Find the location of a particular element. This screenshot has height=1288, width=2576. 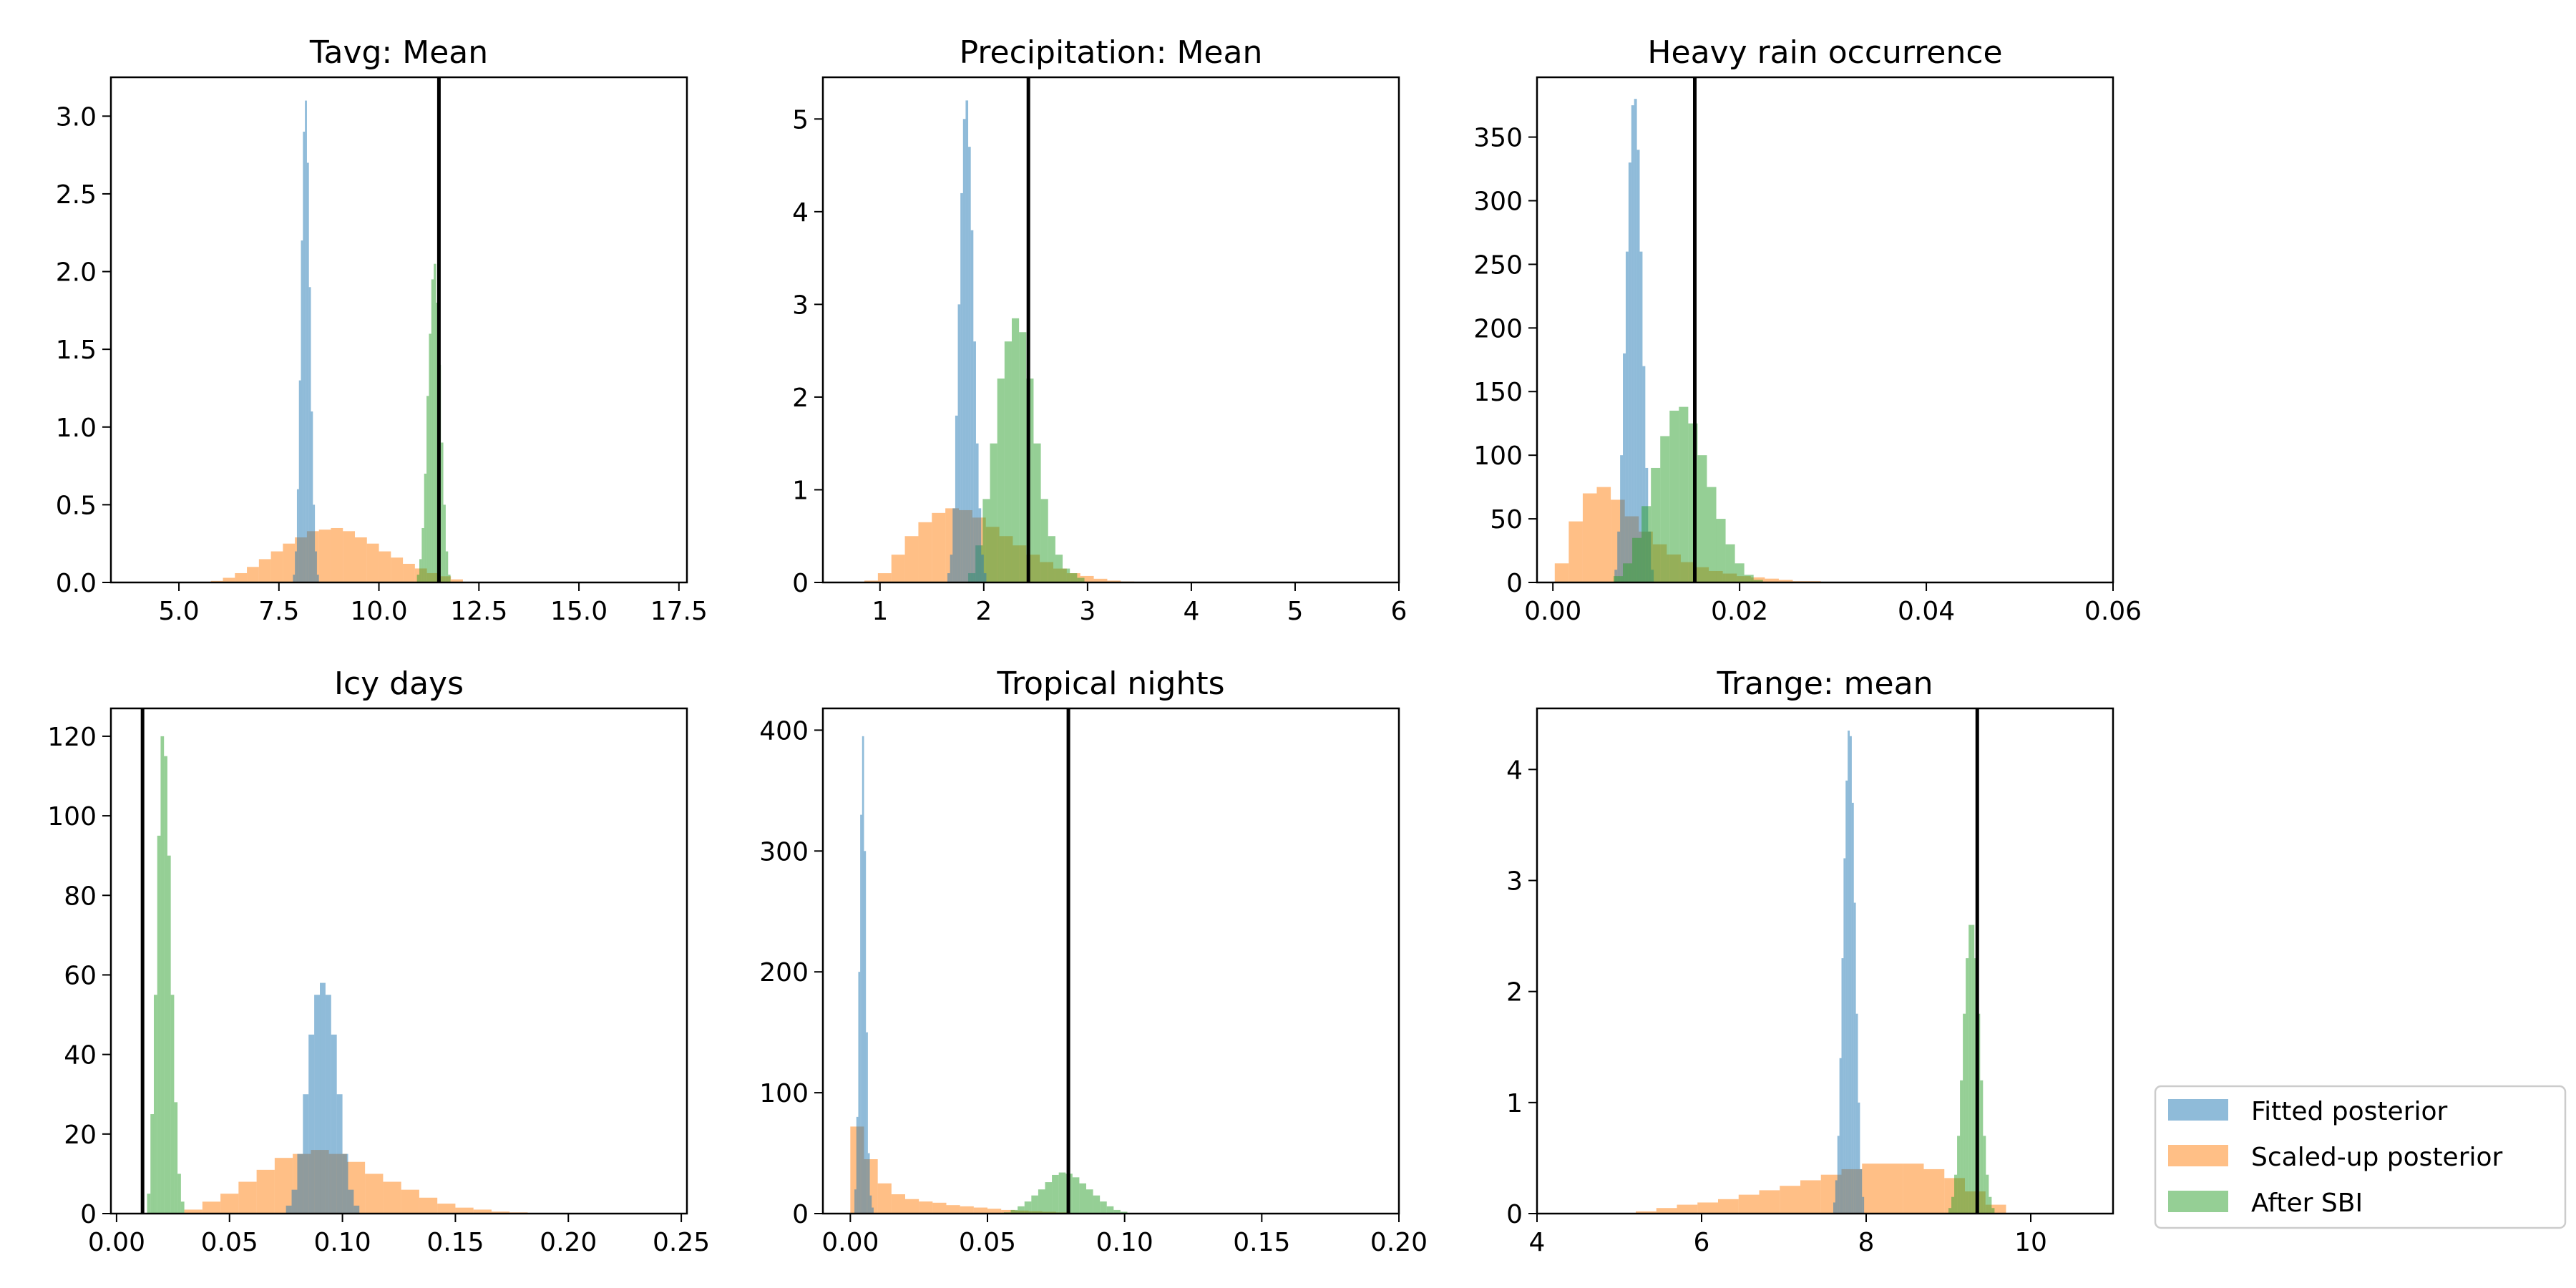

legend-swatch-fitted is located at coordinates (2198, 1110).